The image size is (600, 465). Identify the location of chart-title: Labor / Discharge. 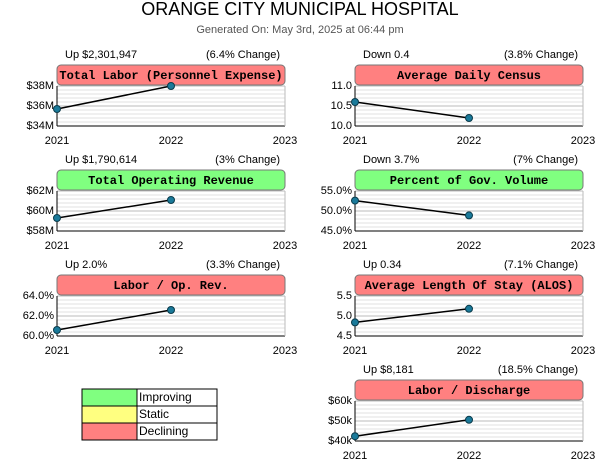
(469, 391).